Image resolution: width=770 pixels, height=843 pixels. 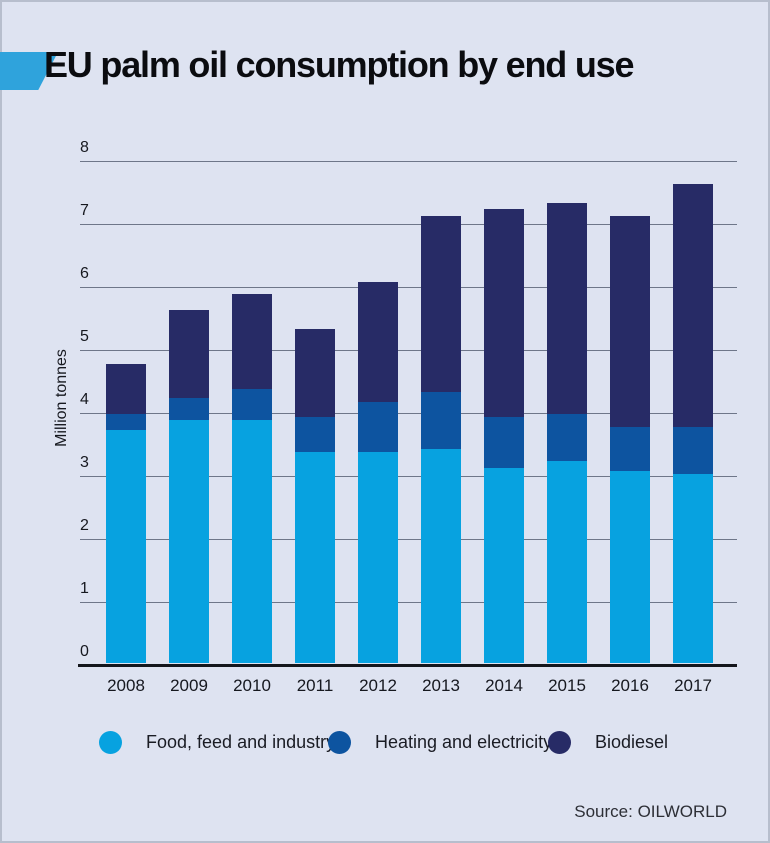 What do you see at coordinates (339, 64) in the screenshot?
I see `chart-title: EU palm oil consumption by end use` at bounding box center [339, 64].